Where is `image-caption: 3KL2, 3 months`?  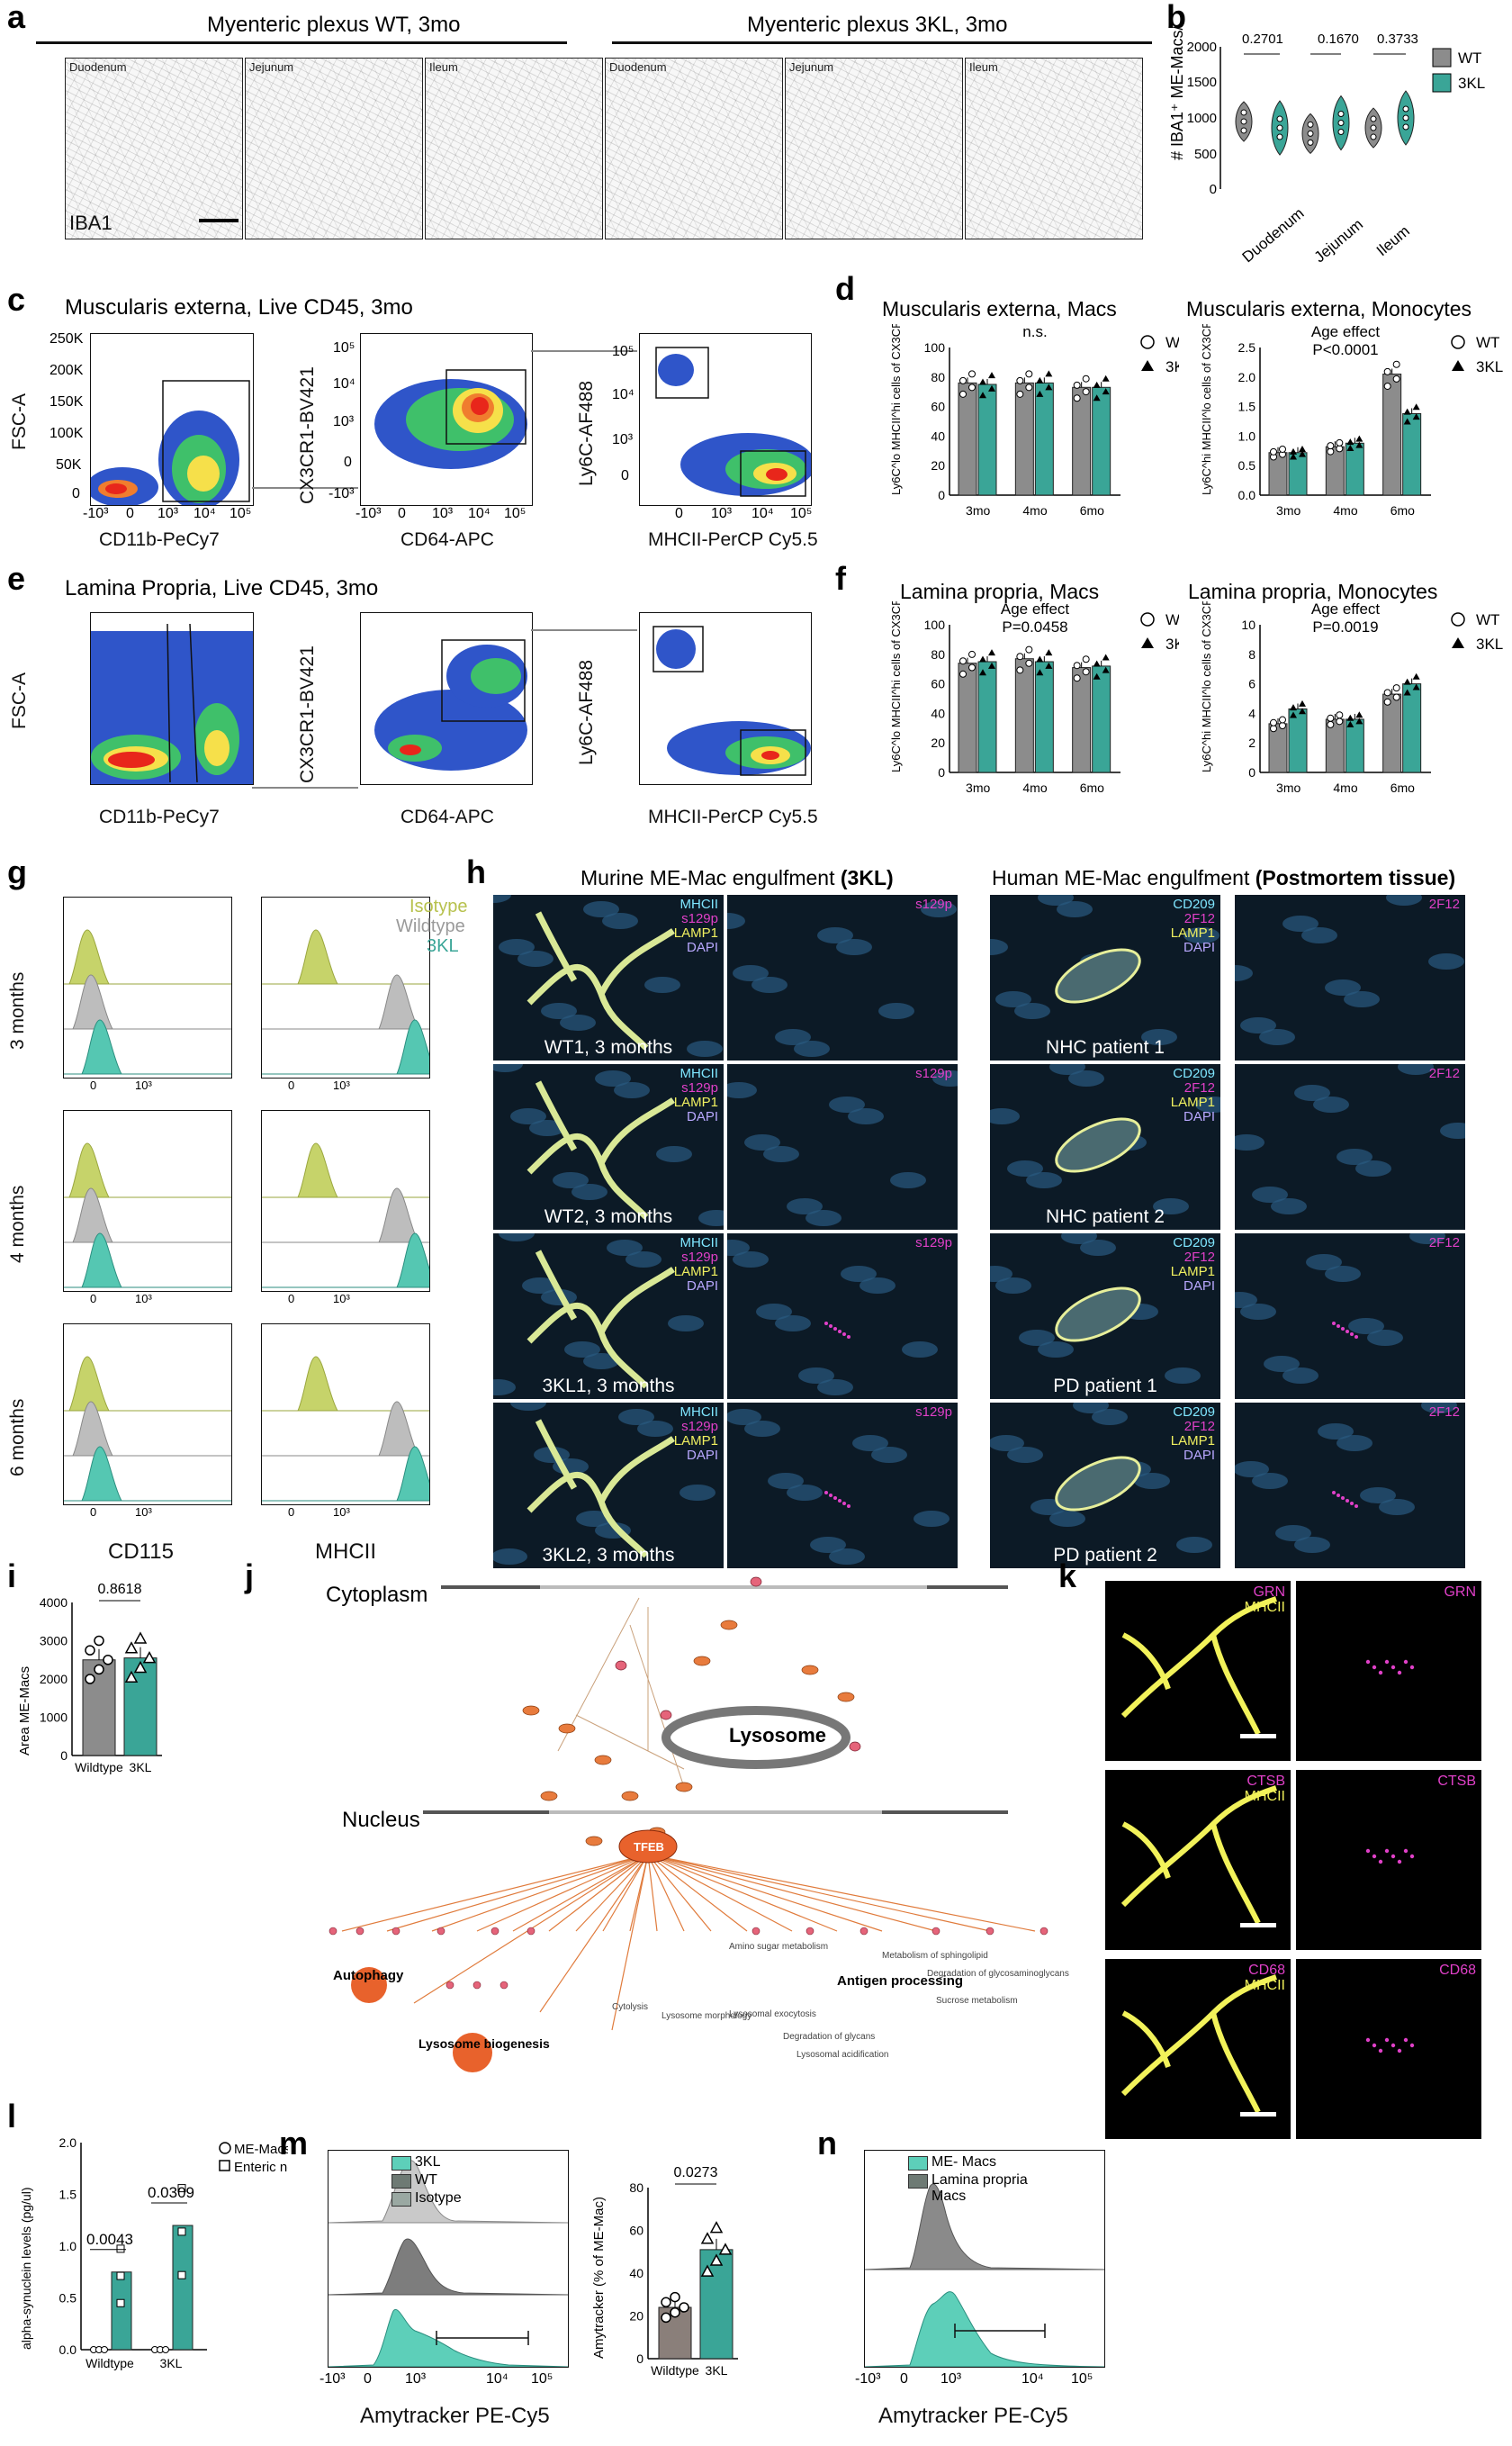 image-caption: 3KL2, 3 months is located at coordinates (608, 1555).